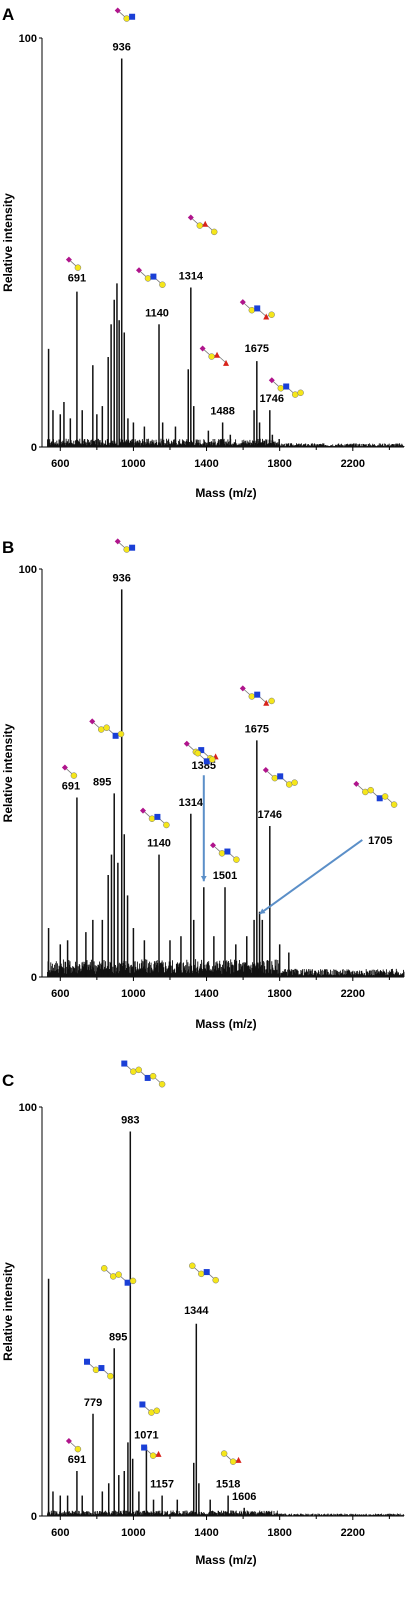 The width and height of the screenshot is (411, 1597). What do you see at coordinates (203, 878) in the screenshot?
I see `arrow-head-icon` at bounding box center [203, 878].